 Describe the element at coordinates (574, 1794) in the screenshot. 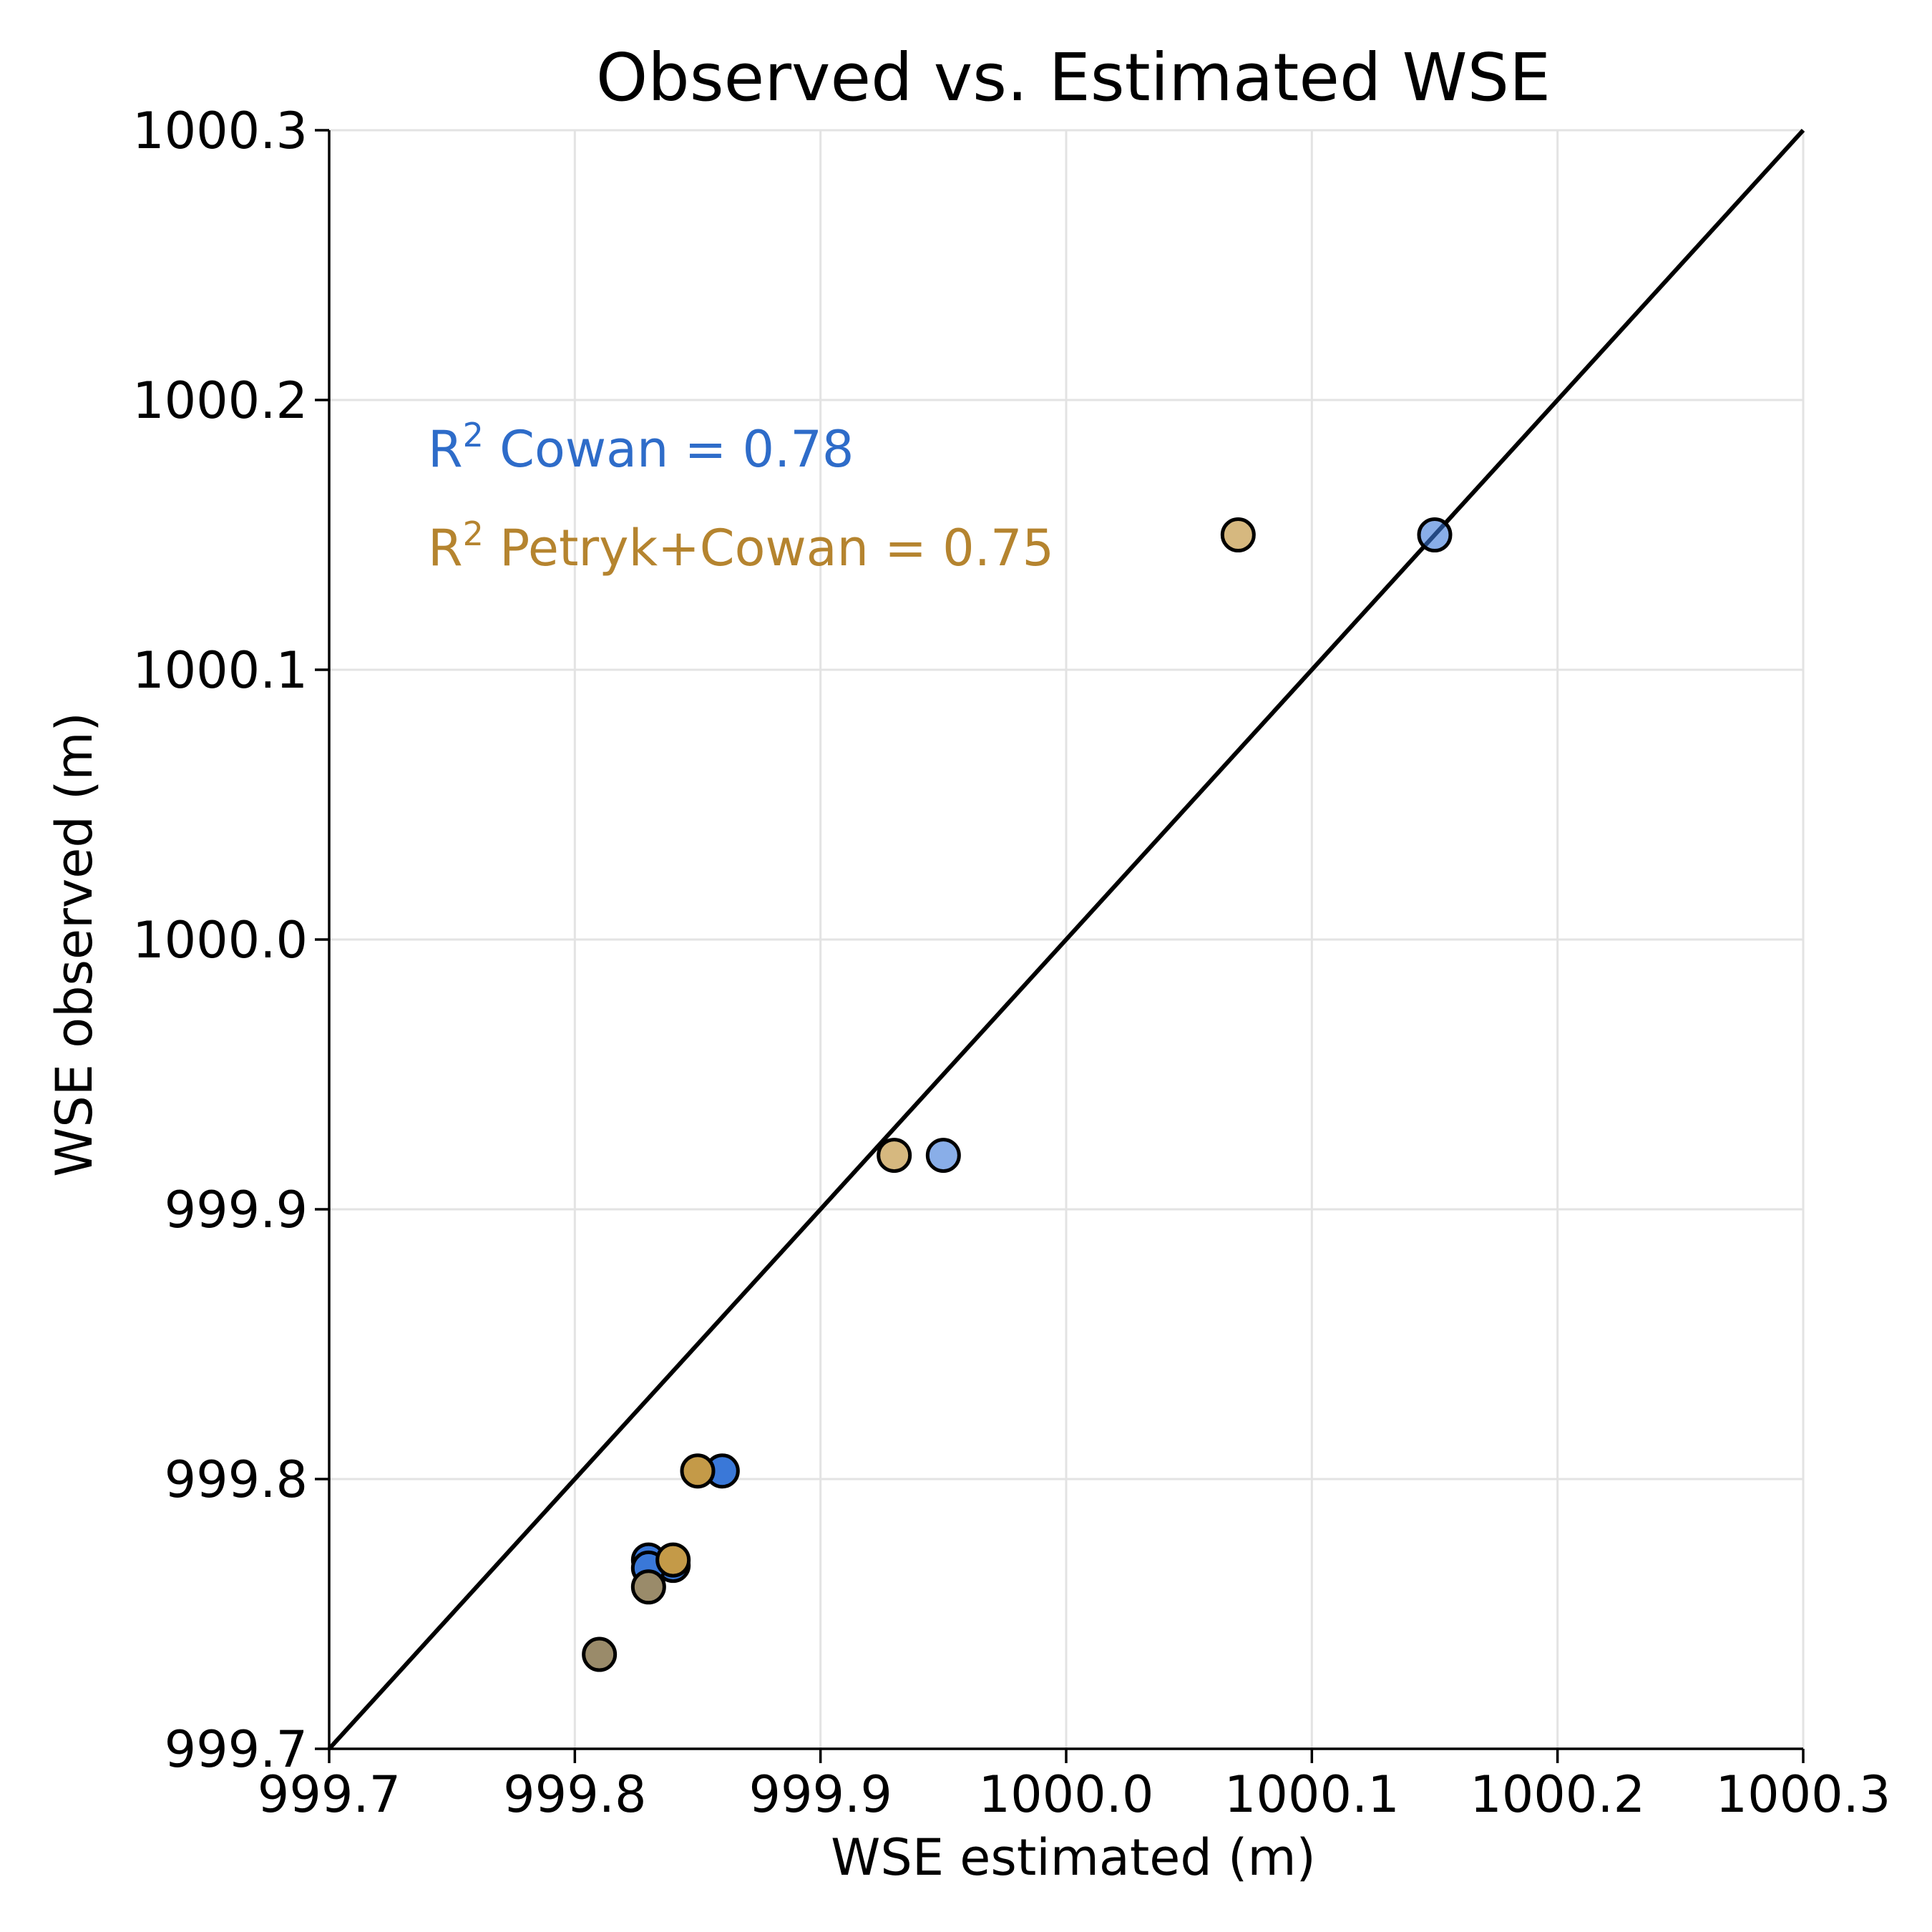

I see `x-tick-label: 999.8` at that location.